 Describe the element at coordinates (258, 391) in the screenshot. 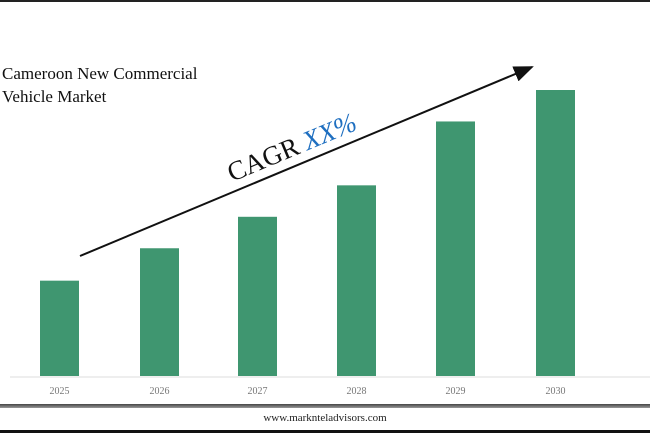

I see `x-tick-label: 2027` at that location.